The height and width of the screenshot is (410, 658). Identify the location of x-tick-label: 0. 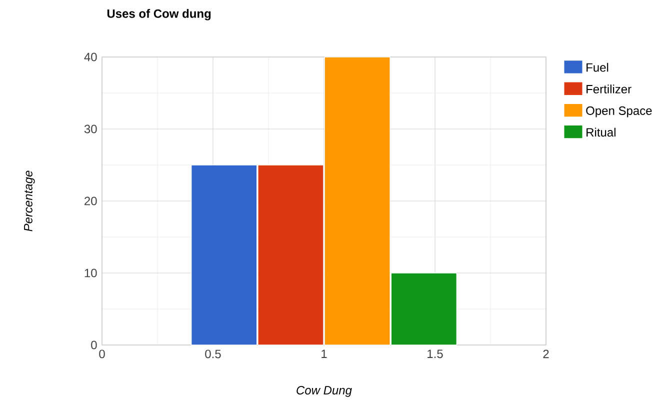
(102, 354).